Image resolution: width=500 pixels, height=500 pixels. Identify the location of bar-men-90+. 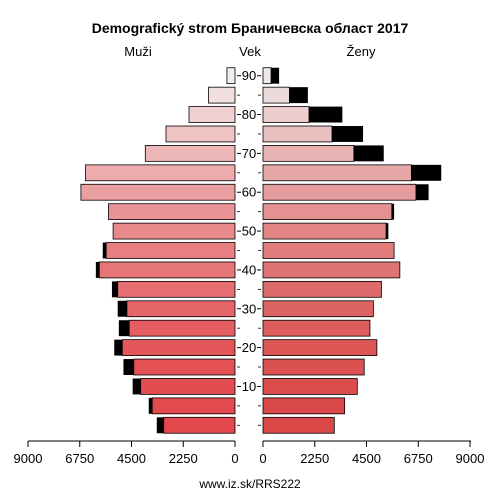
(231, 76).